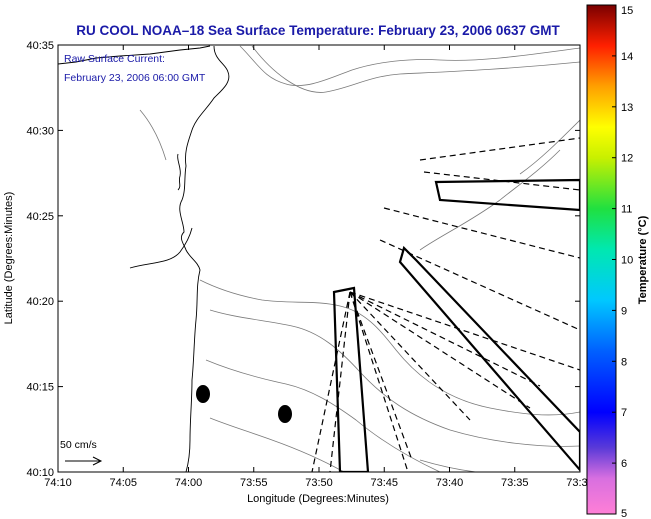 This screenshot has width=651, height=519. What do you see at coordinates (626, 210) in the screenshot?
I see `colorbar-tick-label: 11` at bounding box center [626, 210].